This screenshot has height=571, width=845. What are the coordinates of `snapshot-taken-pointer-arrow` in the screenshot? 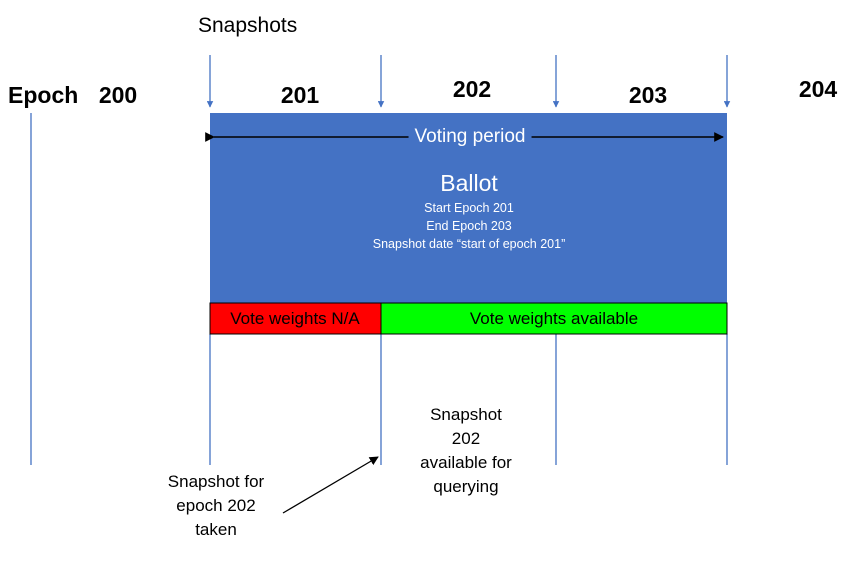 It's located at (330, 485).